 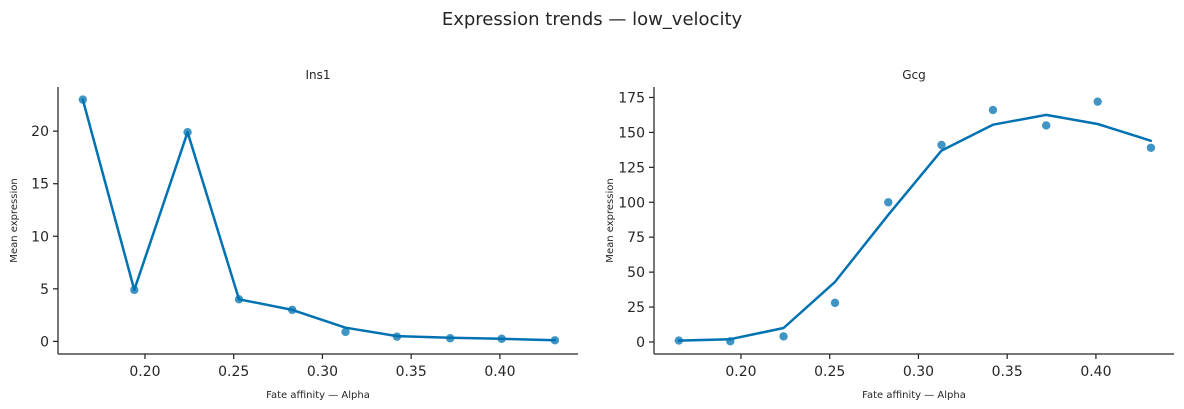 I want to click on y-tick-label: 50, so click(x=636, y=273).